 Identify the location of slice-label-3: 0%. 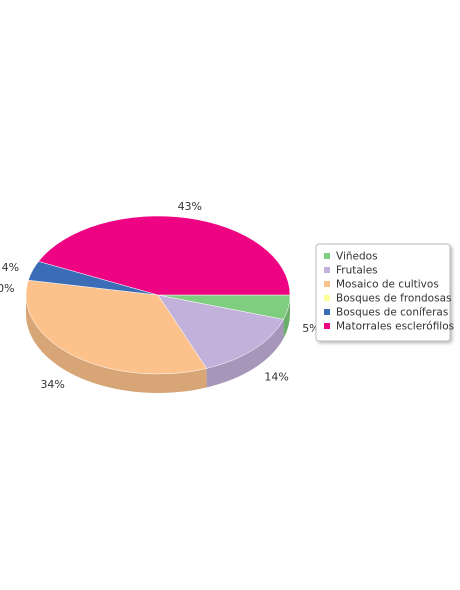
(7, 288).